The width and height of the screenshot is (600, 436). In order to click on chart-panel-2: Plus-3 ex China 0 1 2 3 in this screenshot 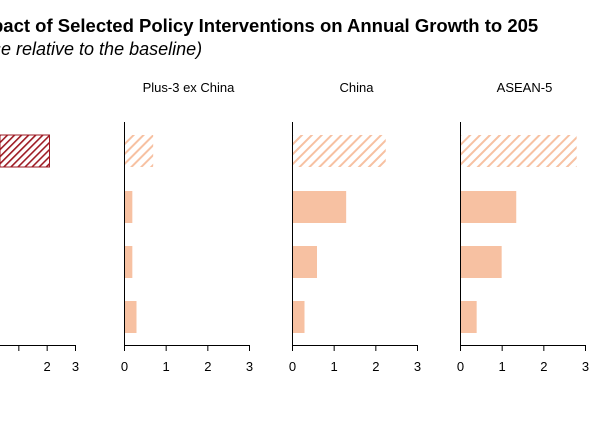, I will do `click(187, 227)`.